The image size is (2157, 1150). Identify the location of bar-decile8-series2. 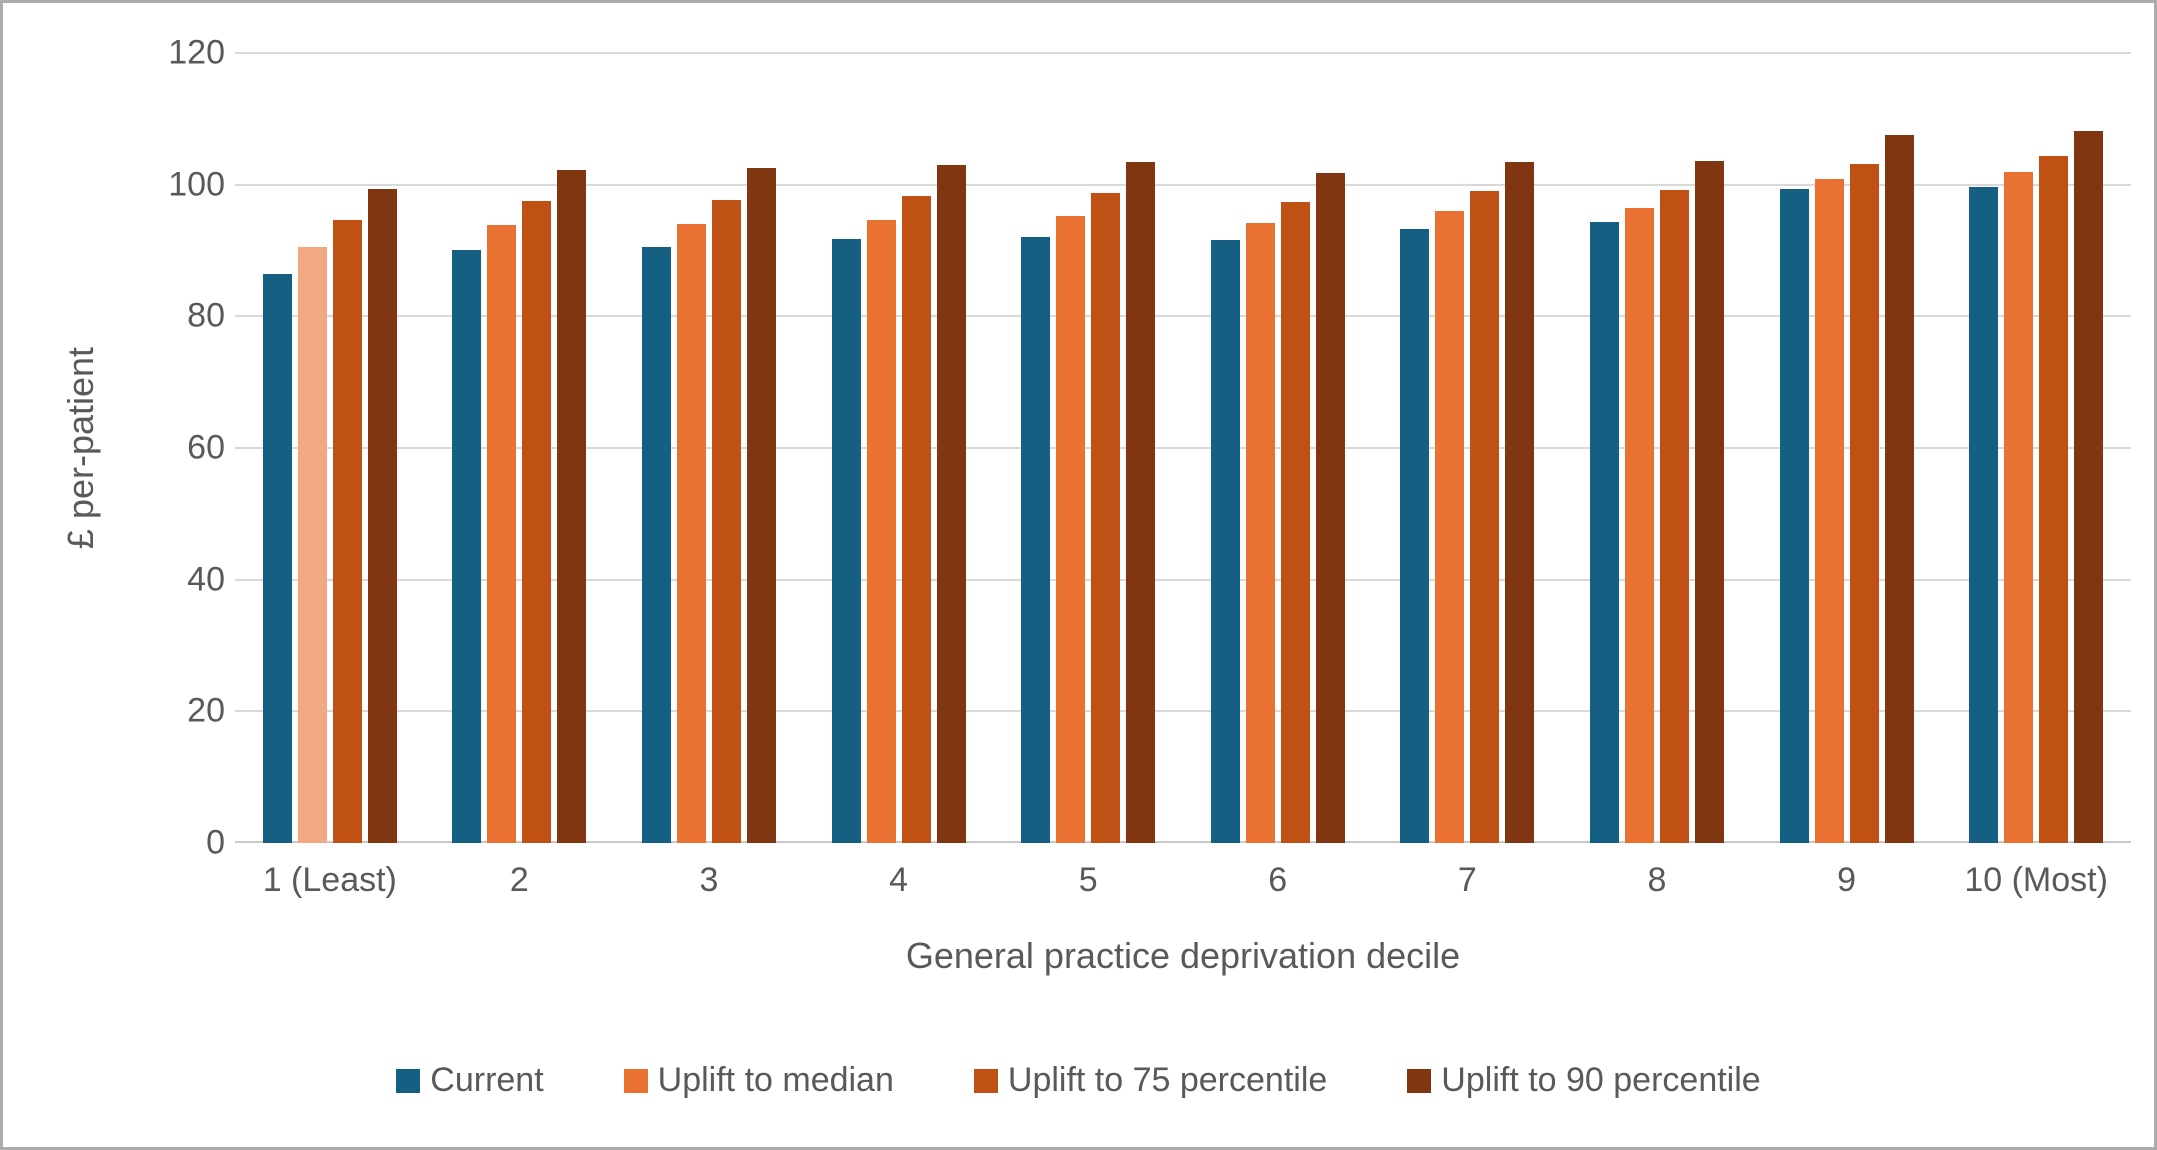
(1639, 525).